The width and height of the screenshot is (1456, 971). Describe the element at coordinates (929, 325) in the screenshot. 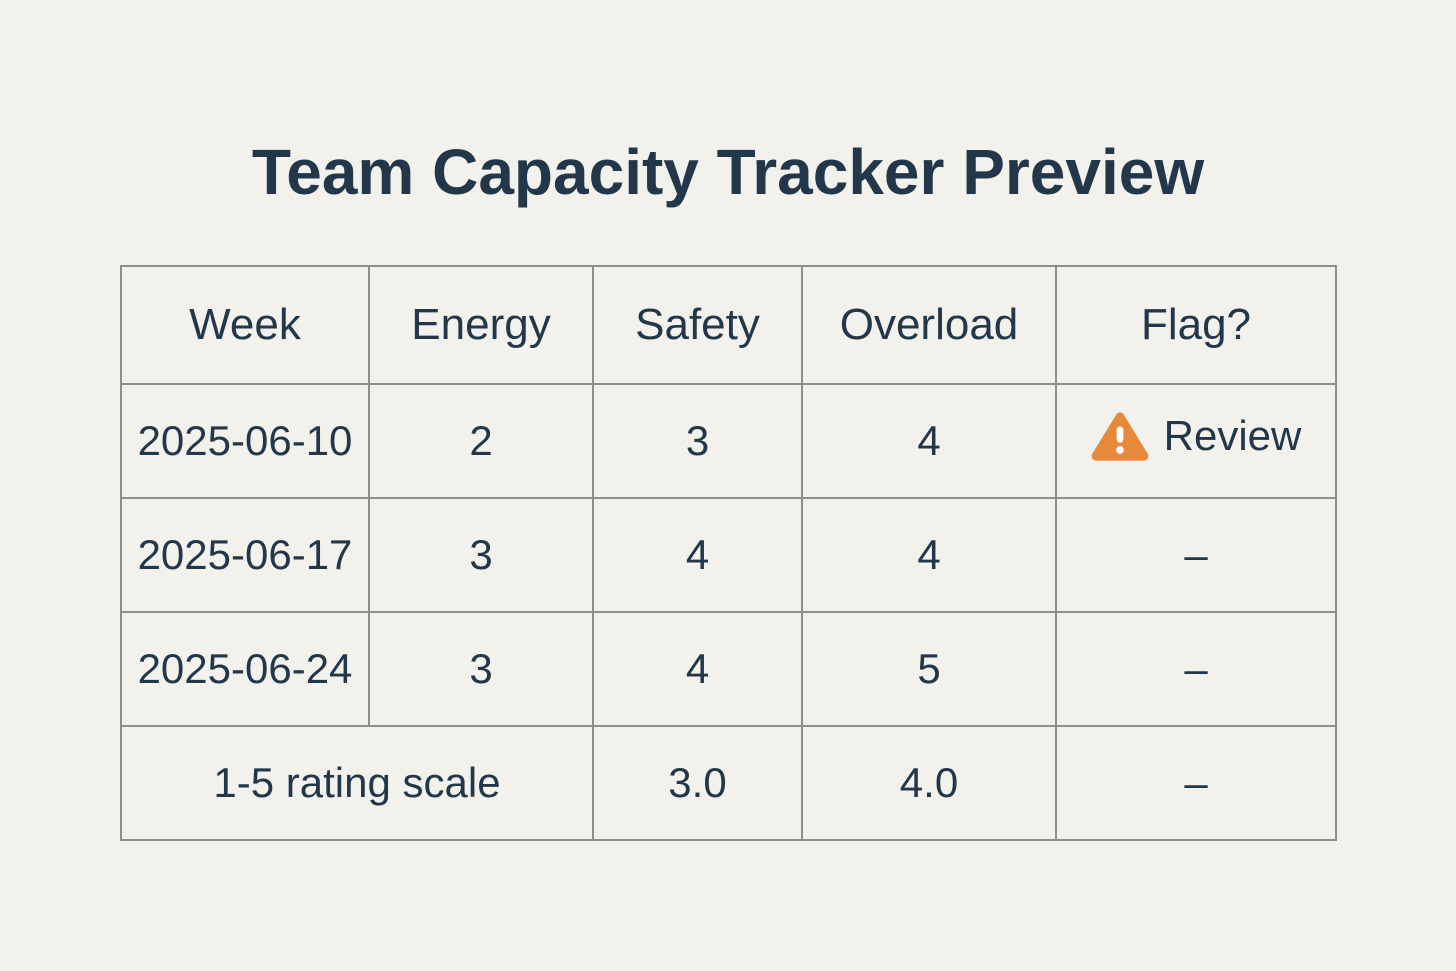

I see `column-header-overload: Overload` at that location.